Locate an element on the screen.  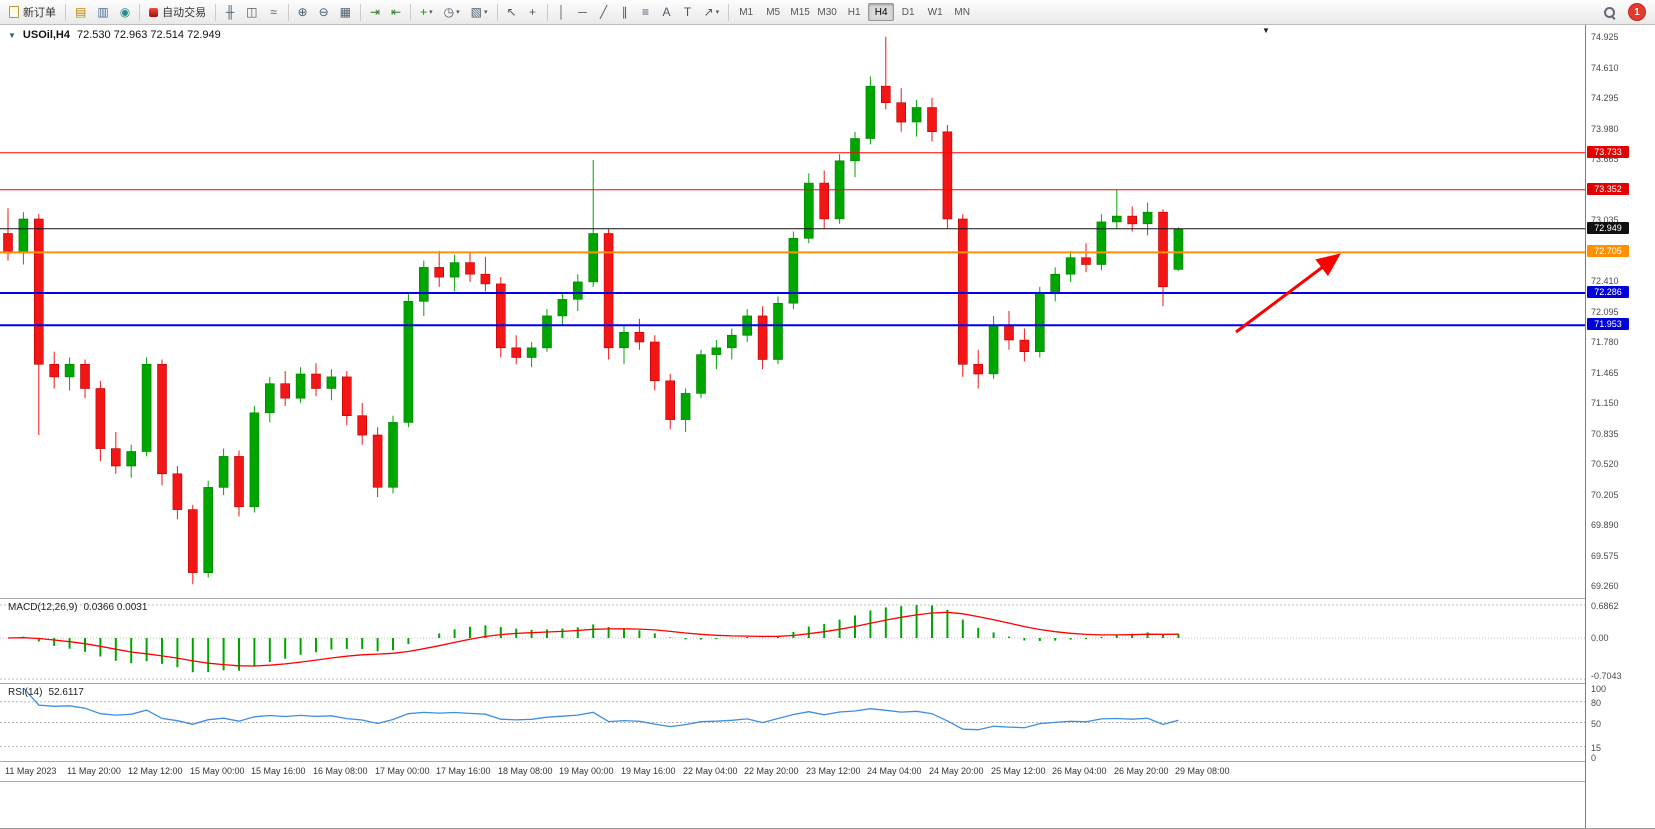
tile-windows-icon: ▦ is located at coordinates (345, 12).